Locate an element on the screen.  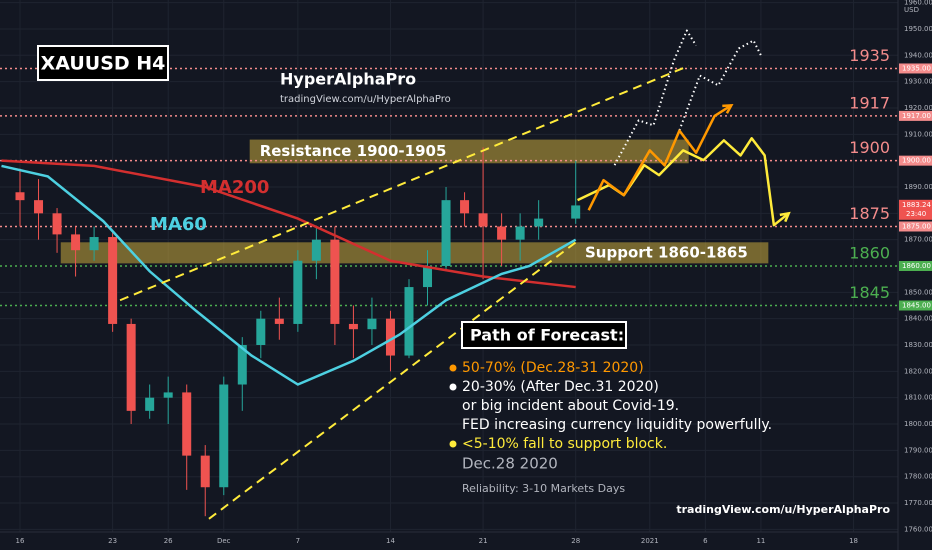
level-label: 1917 is located at coordinates (869, 102).